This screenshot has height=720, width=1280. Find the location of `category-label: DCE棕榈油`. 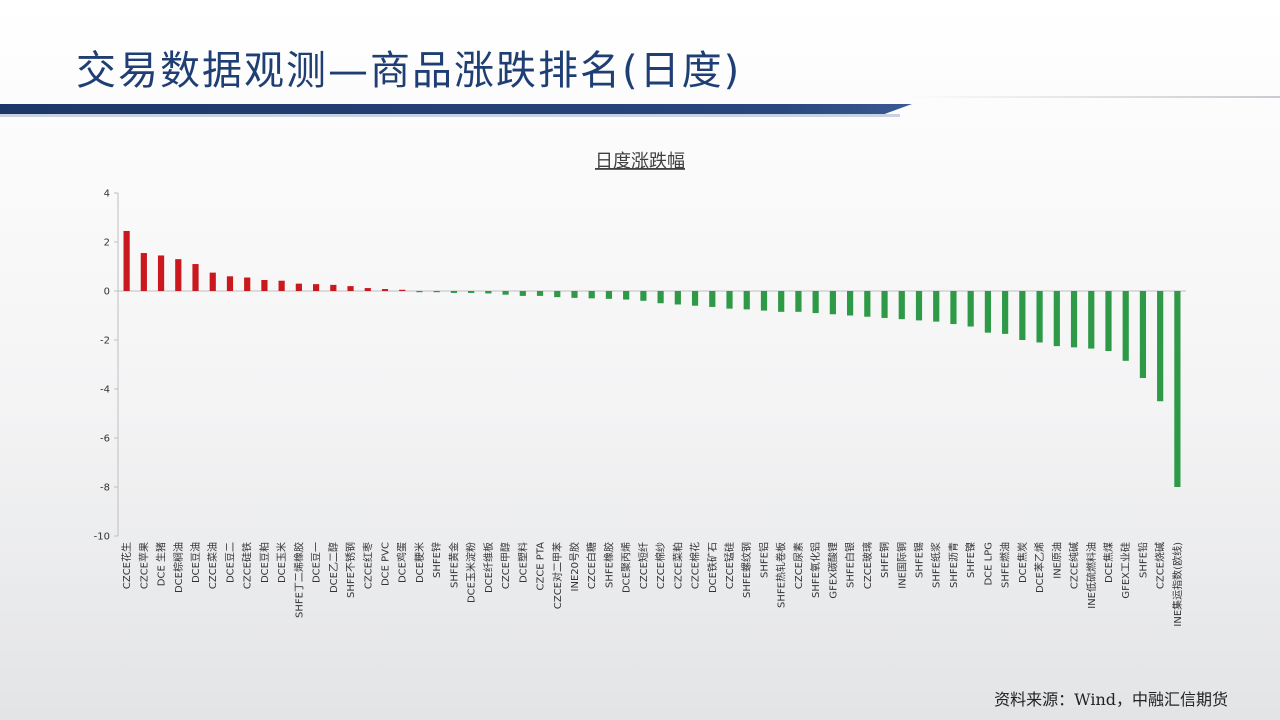

category-label: DCE棕榈油 is located at coordinates (178, 567).